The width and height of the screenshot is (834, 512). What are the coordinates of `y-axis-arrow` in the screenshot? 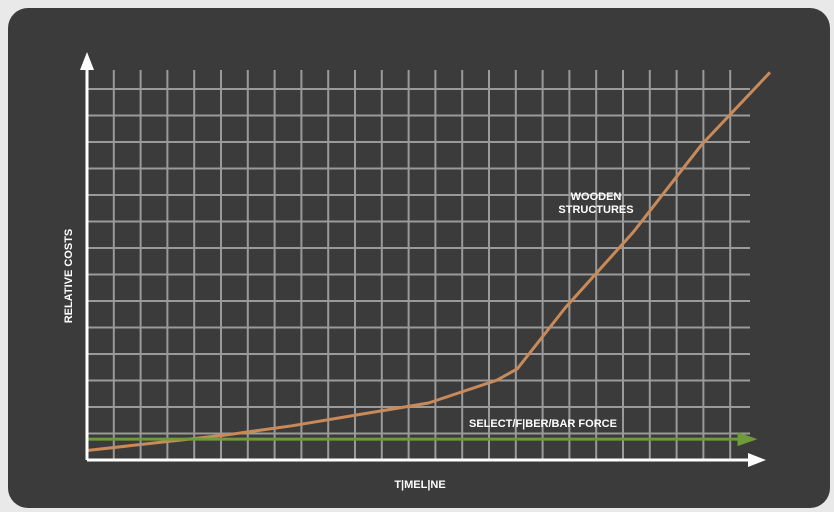 It's located at (87, 61).